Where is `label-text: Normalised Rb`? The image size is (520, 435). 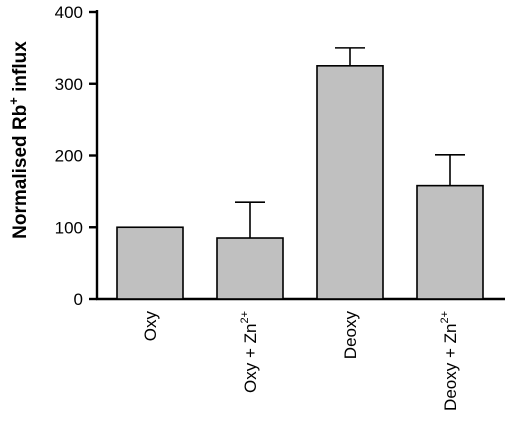
label-text: Normalised Rb is located at coordinates (20, 172).